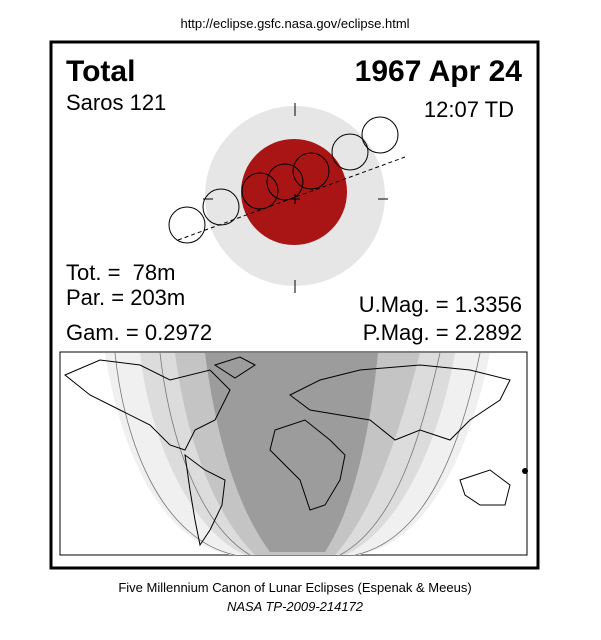  What do you see at coordinates (295, 606) in the screenshot?
I see `reference: NASA TP-2009-214172` at bounding box center [295, 606].